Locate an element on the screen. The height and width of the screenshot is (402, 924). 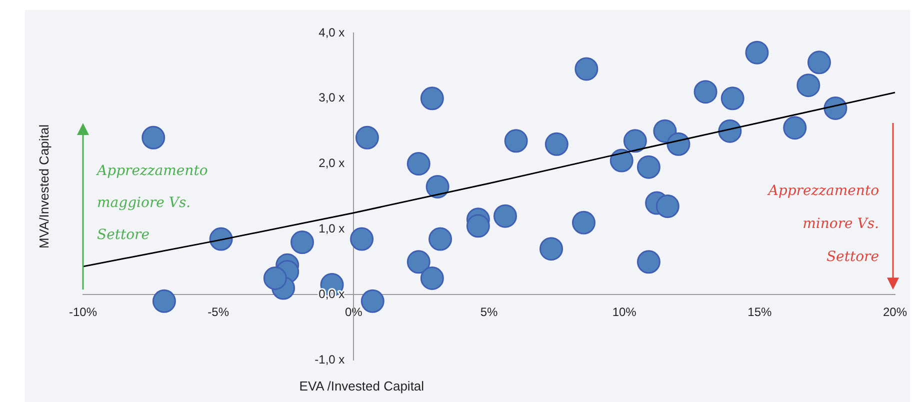
x-tick-label: -5% is located at coordinates (219, 312).